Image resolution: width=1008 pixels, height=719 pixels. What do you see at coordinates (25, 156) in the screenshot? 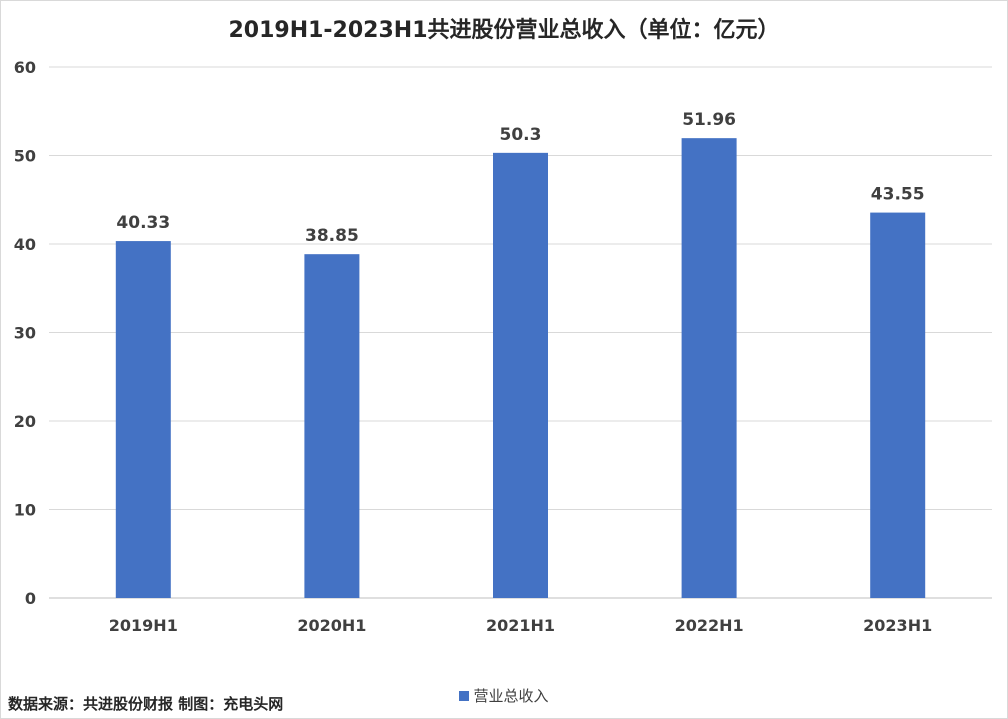
I see `y-tick-label: 50` at bounding box center [25, 156].